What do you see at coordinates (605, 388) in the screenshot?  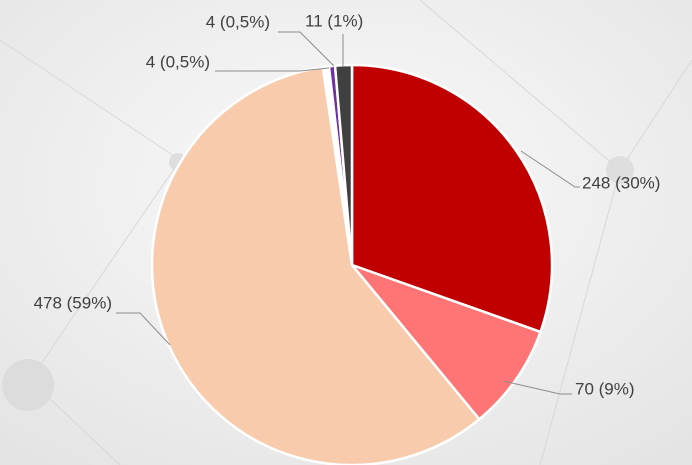 I see `data-label: 70 (9%)` at bounding box center [605, 388].